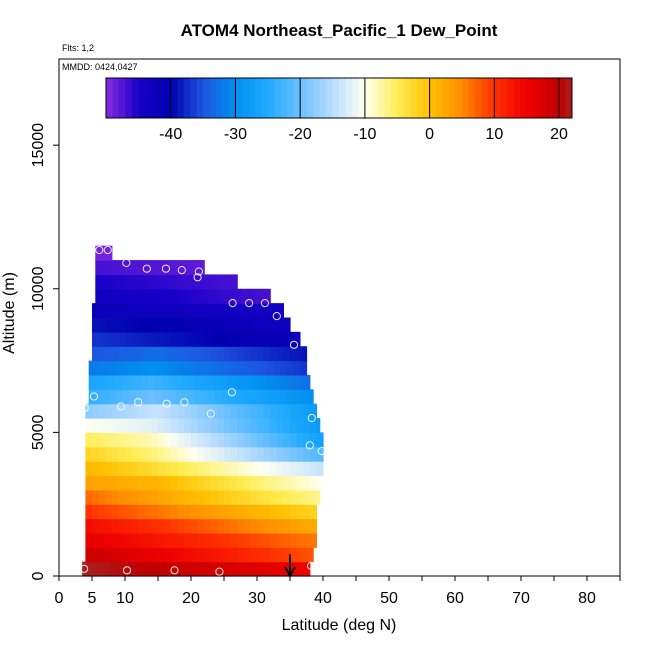 Image resolution: width=650 pixels, height=650 pixels. What do you see at coordinates (38, 145) in the screenshot?
I see `y-tick-label: 15000` at bounding box center [38, 145].